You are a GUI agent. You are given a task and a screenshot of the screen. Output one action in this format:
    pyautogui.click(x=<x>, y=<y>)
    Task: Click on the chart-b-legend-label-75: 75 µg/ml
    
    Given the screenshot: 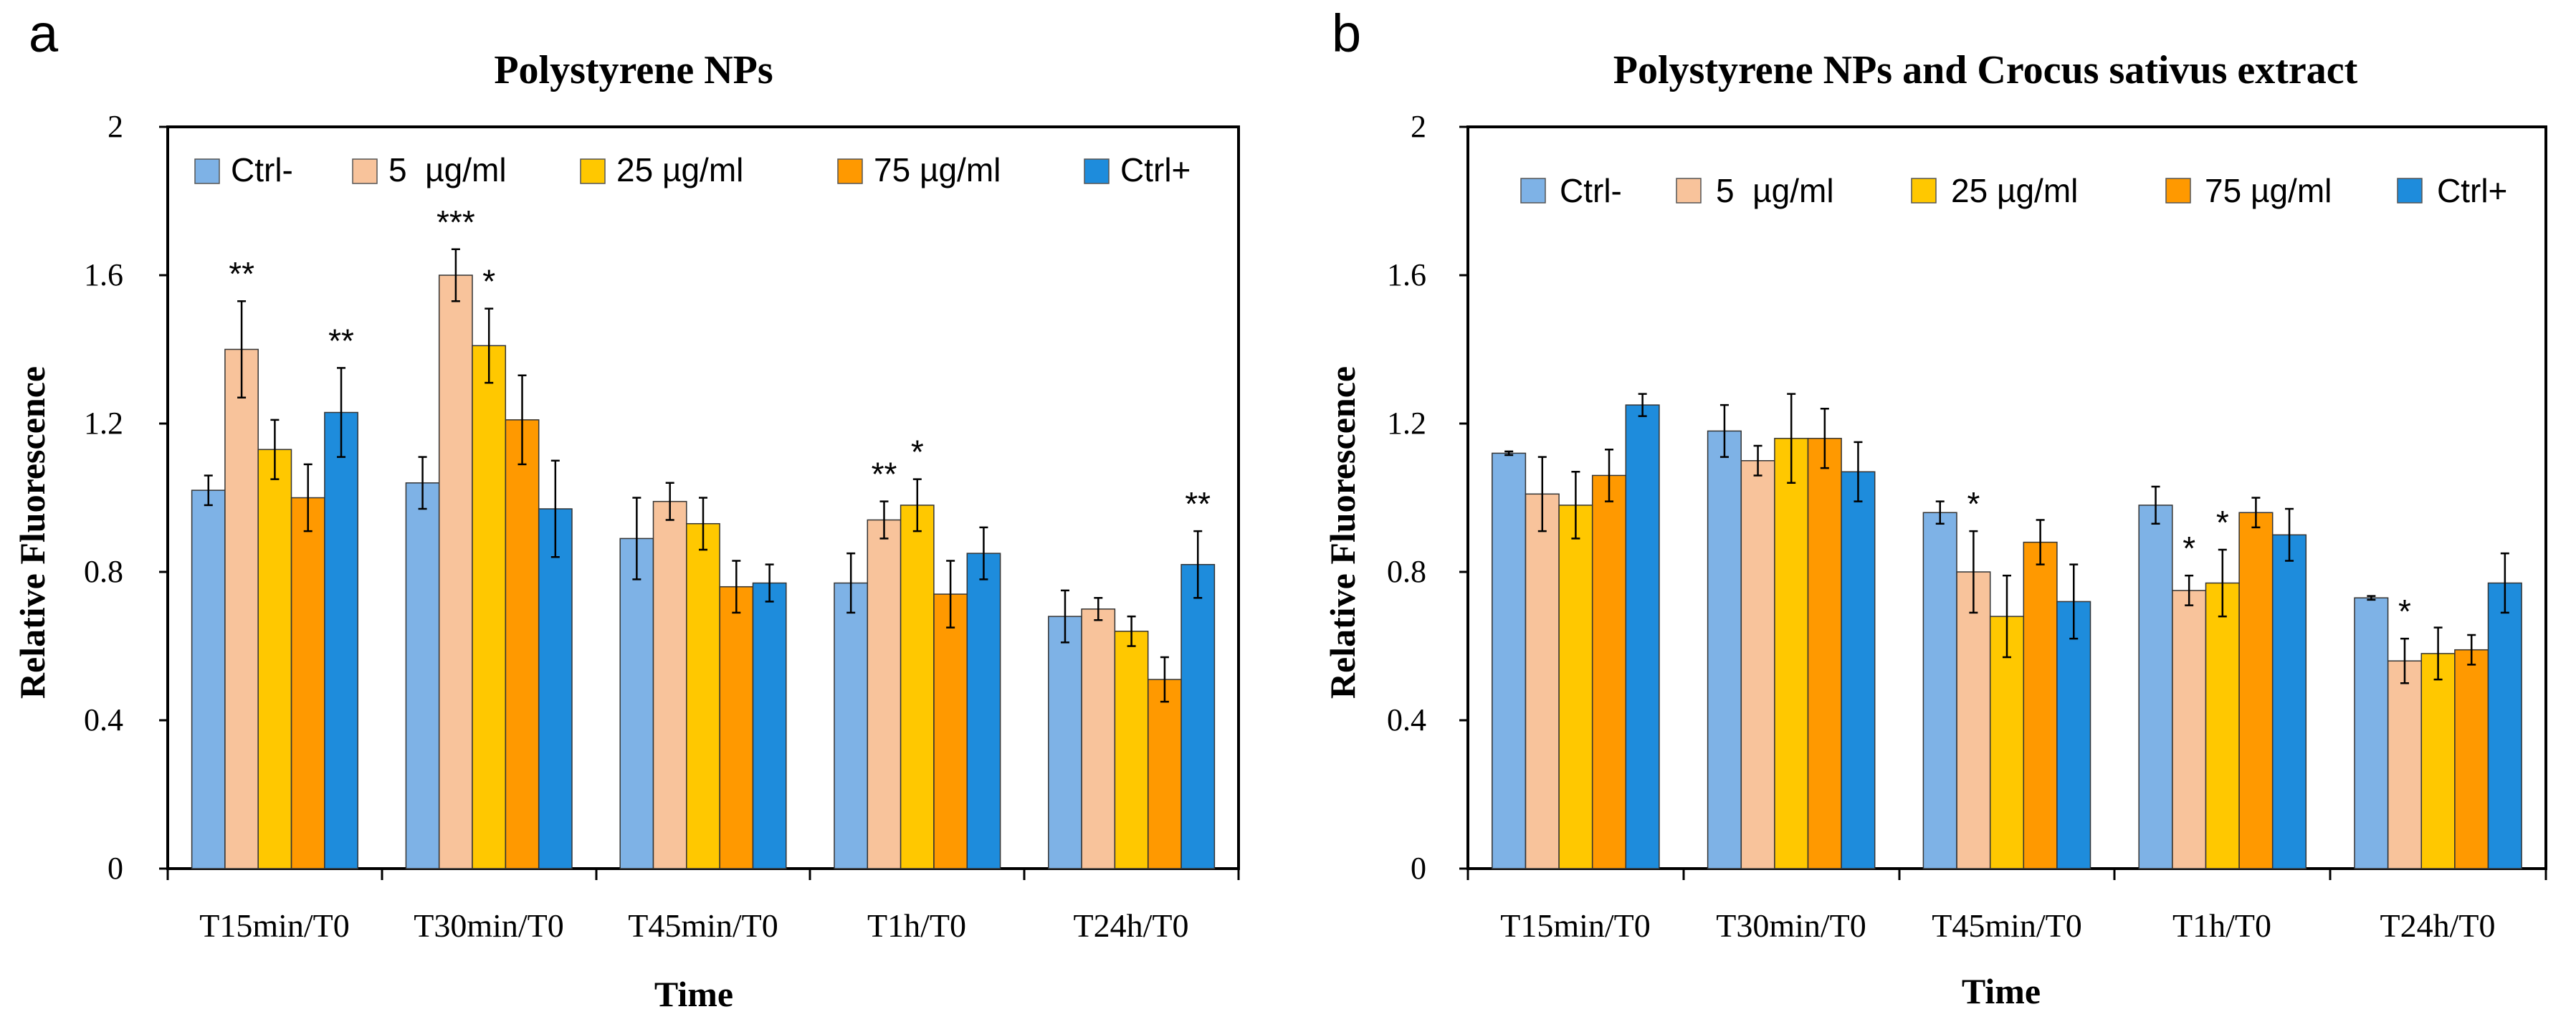 What is the action you would take?
    pyautogui.click(x=2268, y=190)
    